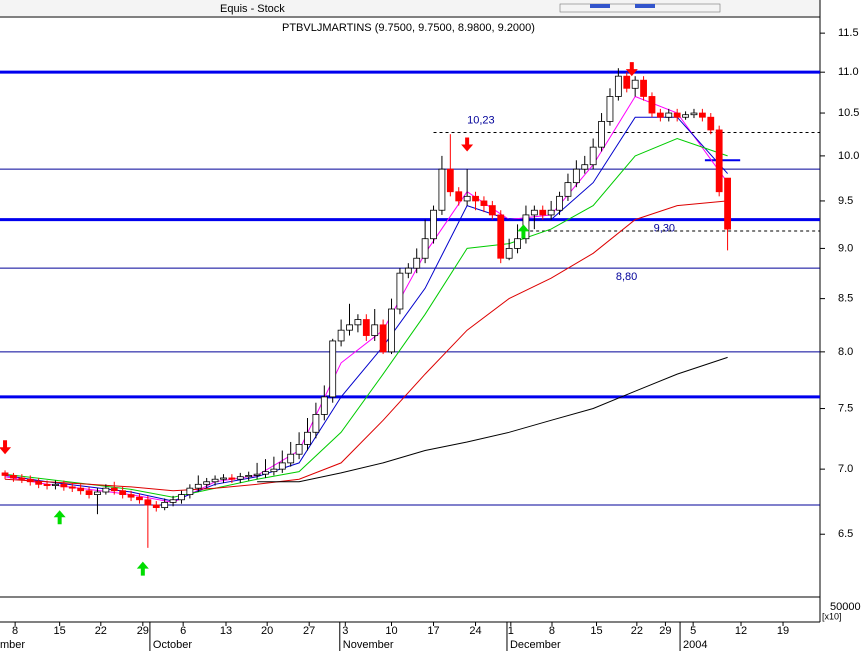 The image size is (866, 651). Describe the element at coordinates (475, 631) in the screenshot. I see `x-tick-label: 24` at that location.